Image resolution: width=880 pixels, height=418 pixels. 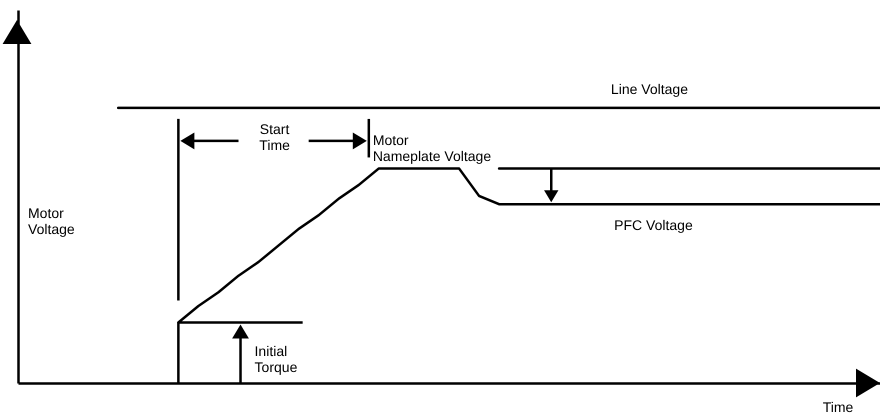 I want to click on annotation: Initial Torque, so click(x=276, y=359).